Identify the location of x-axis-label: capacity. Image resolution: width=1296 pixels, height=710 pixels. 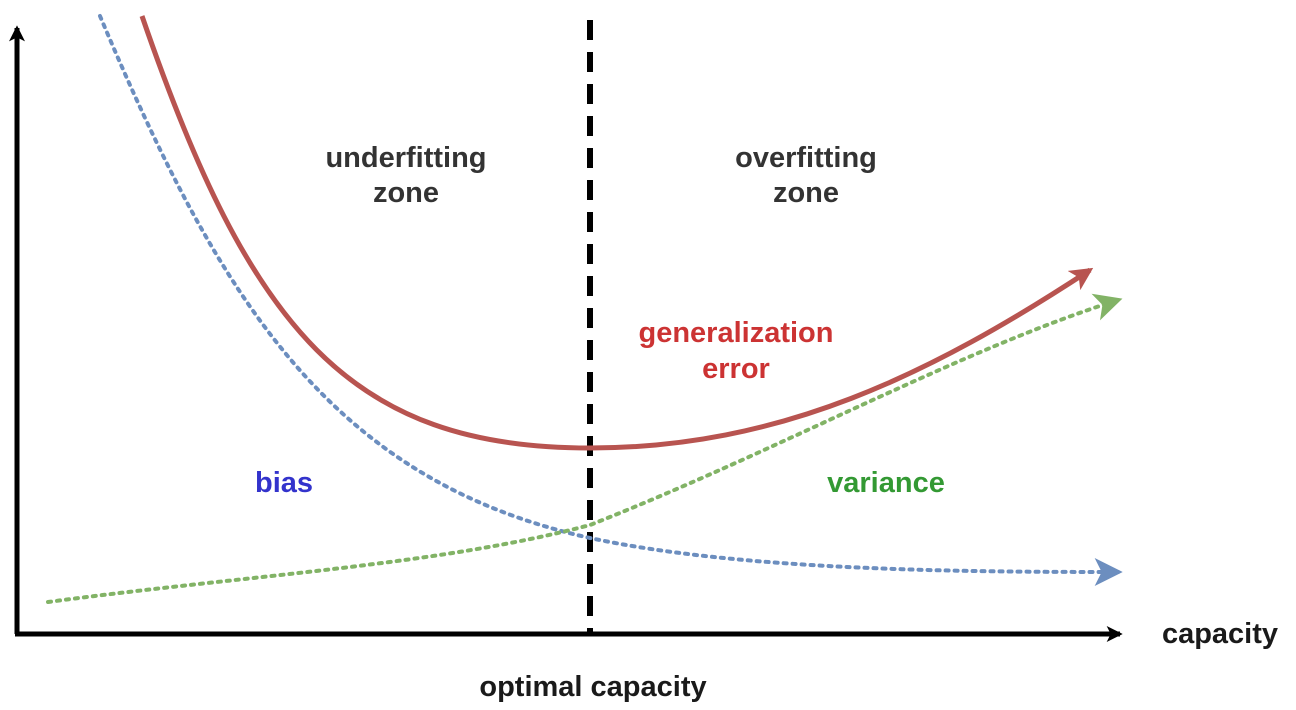
(1220, 634).